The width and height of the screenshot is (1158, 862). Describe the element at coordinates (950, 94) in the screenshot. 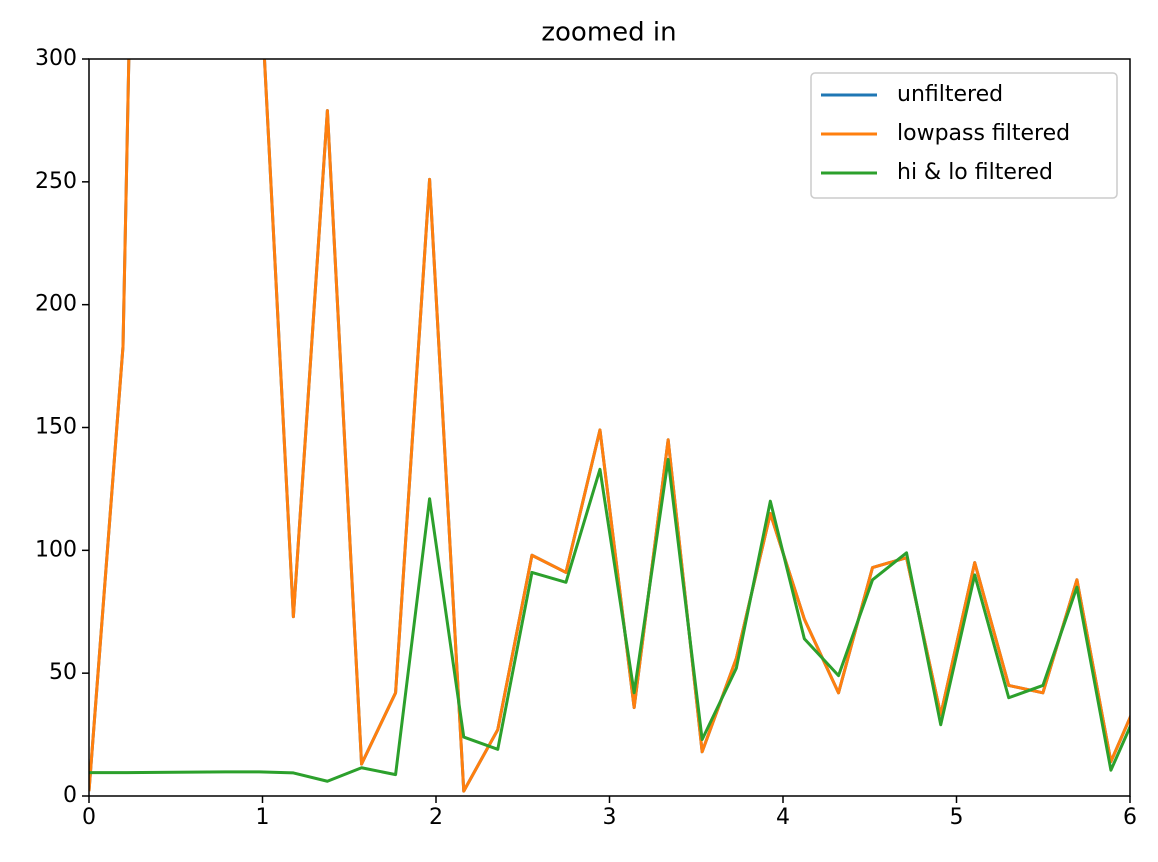

I see `legend-label: unfiltered` at that location.